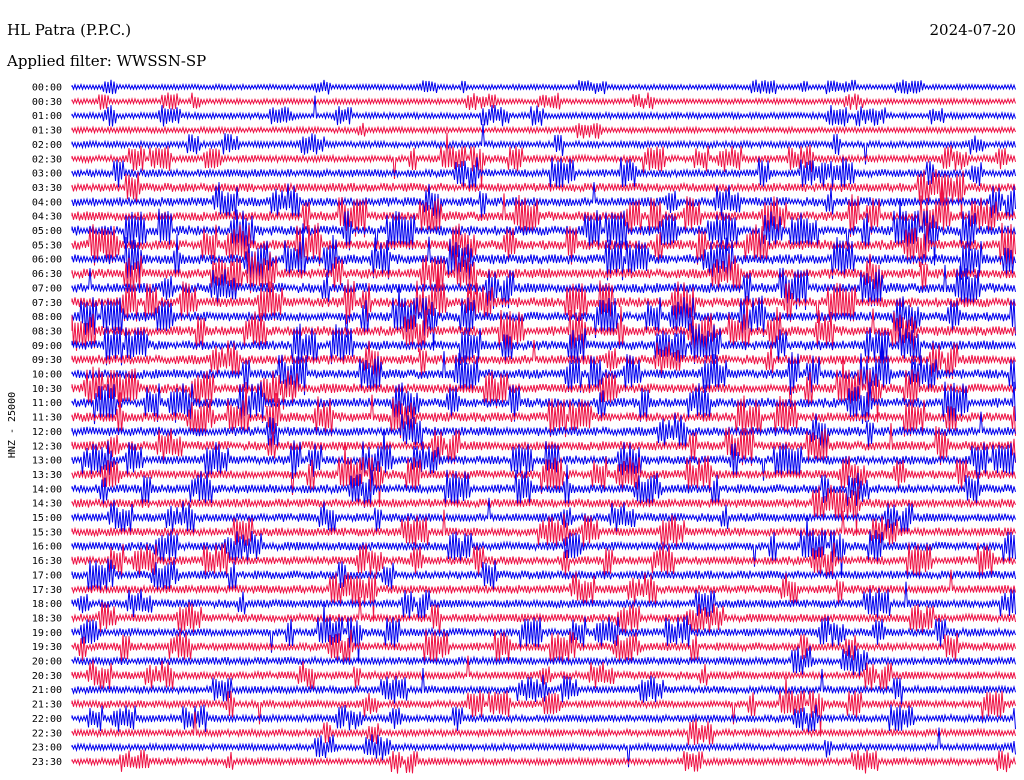 The height and width of the screenshot is (780, 1024). What do you see at coordinates (47, 705) in the screenshot?
I see `time-tick-label: 21:30` at bounding box center [47, 705].